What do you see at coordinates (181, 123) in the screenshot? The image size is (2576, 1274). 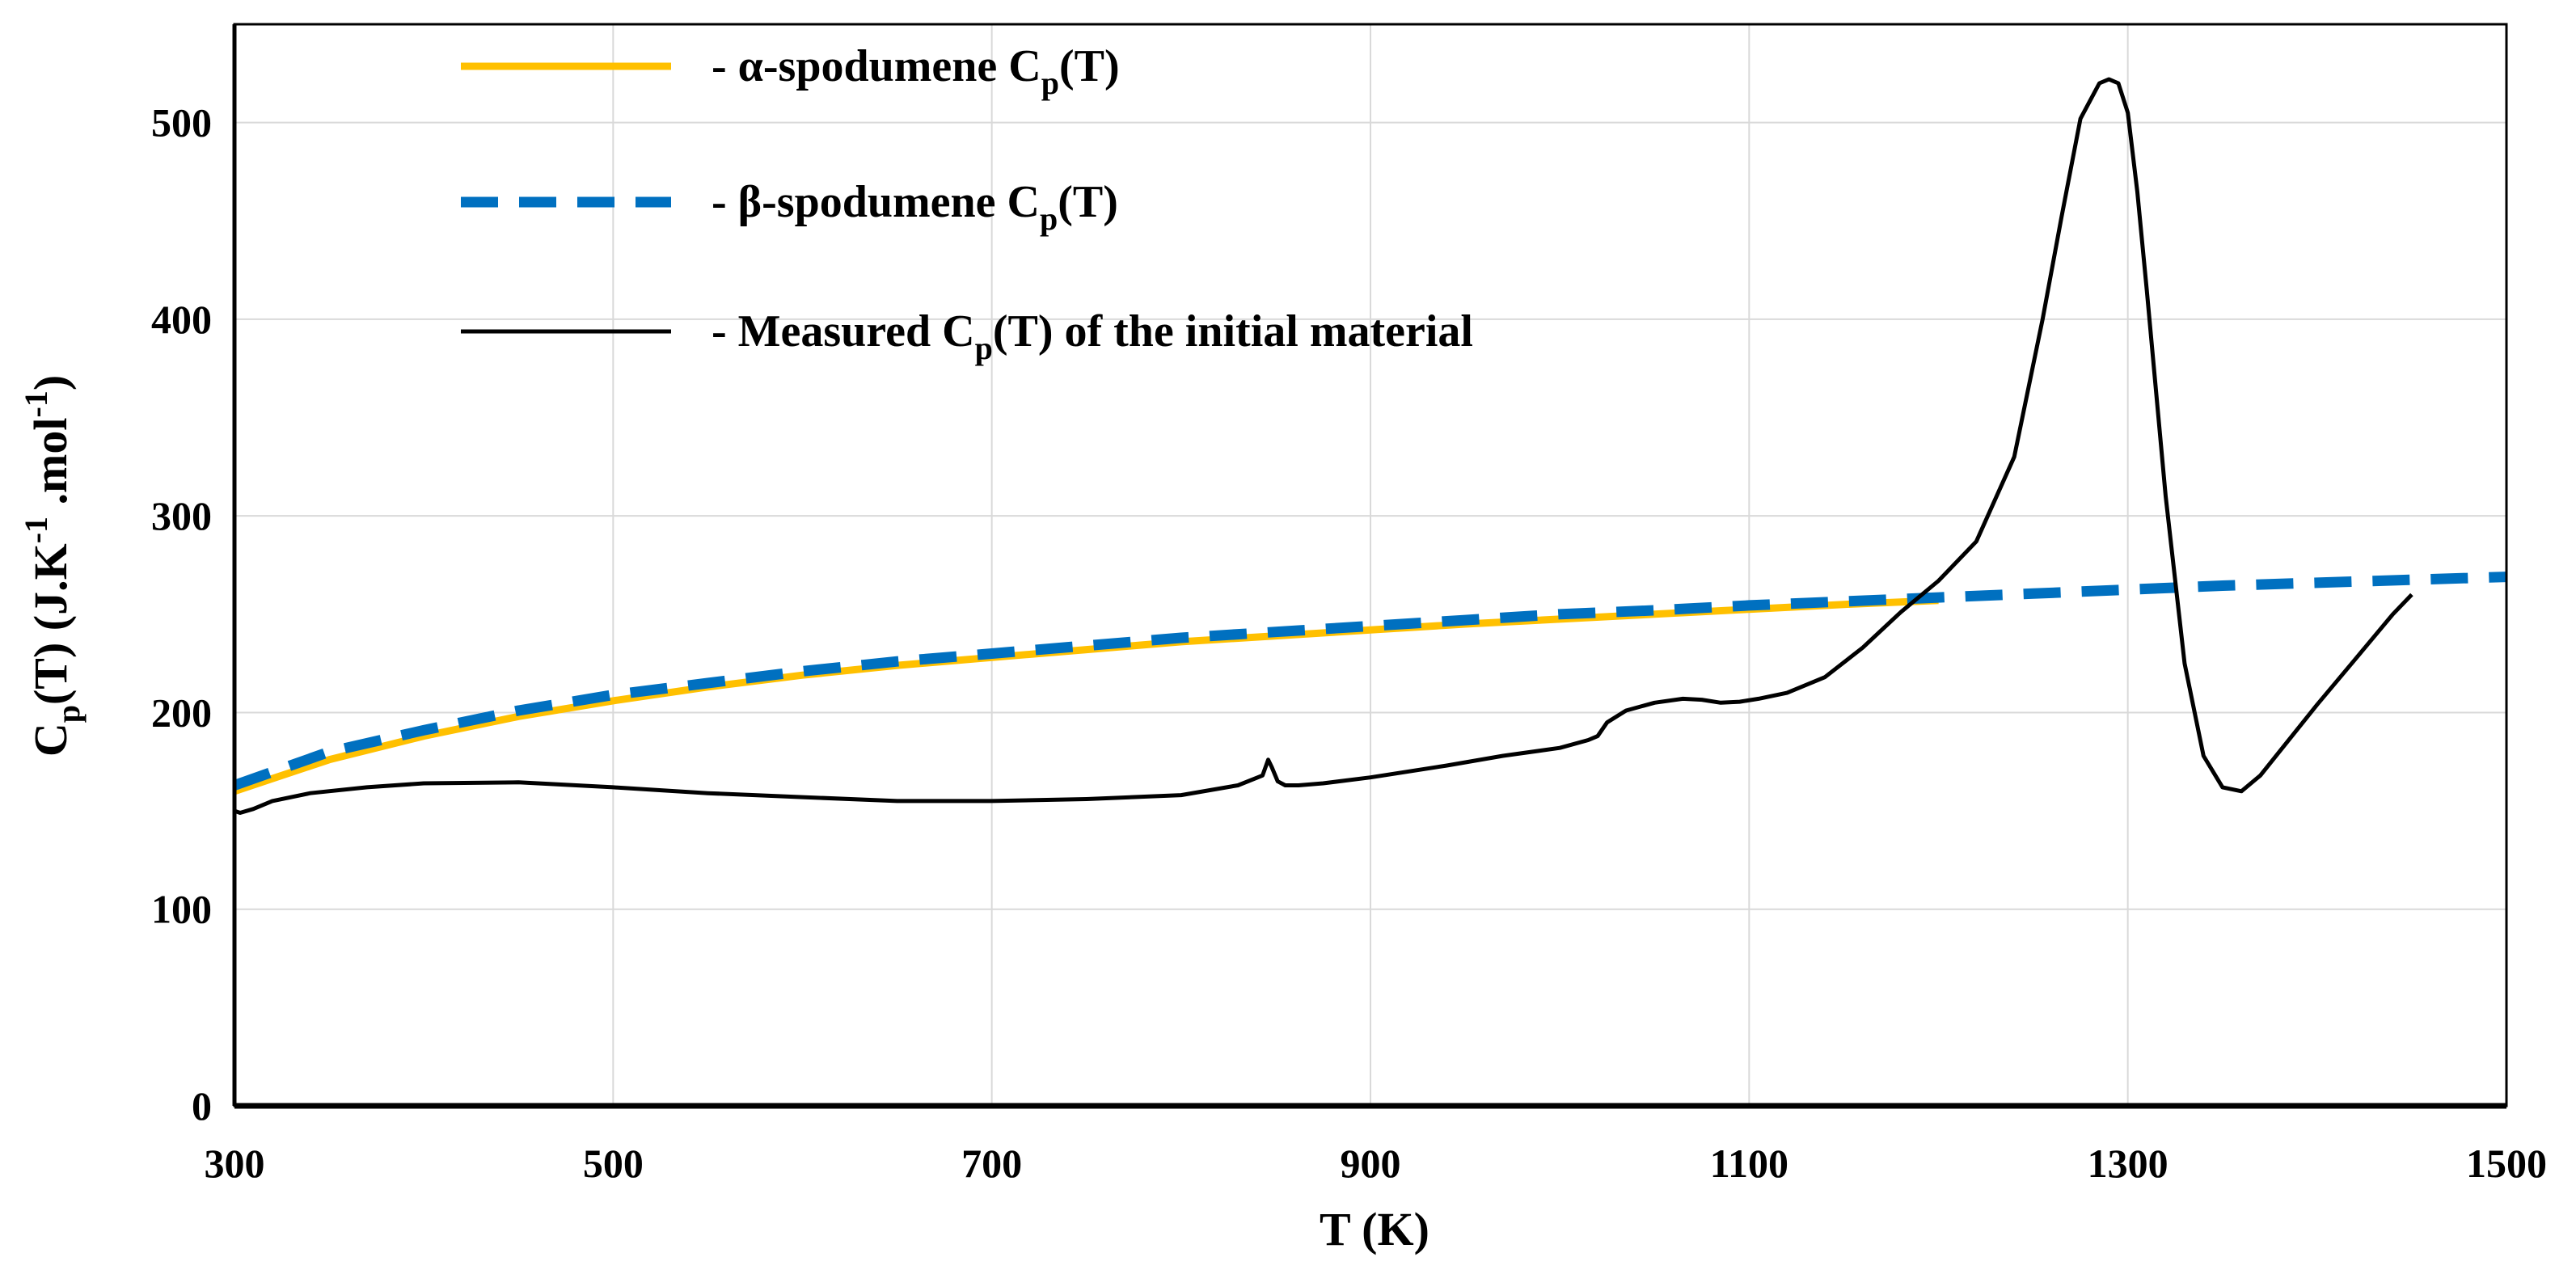 I see `y-tick-label: 500` at bounding box center [181, 123].